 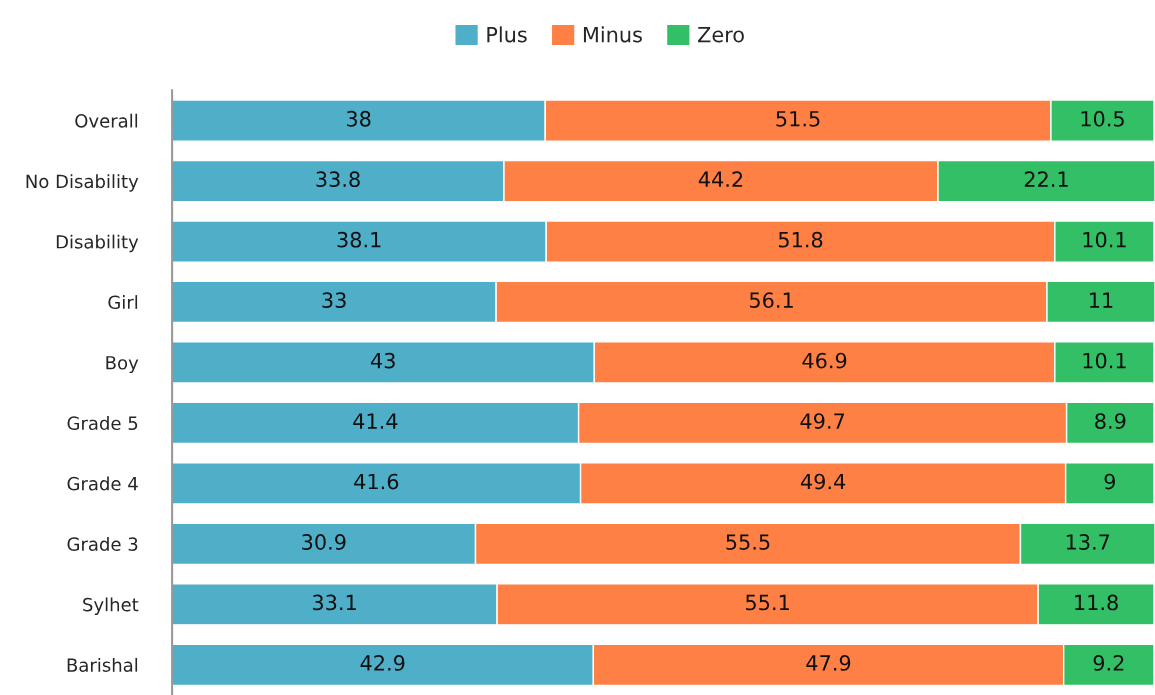 What do you see at coordinates (612, 34) in the screenshot?
I see `legend-label: Minus` at bounding box center [612, 34].